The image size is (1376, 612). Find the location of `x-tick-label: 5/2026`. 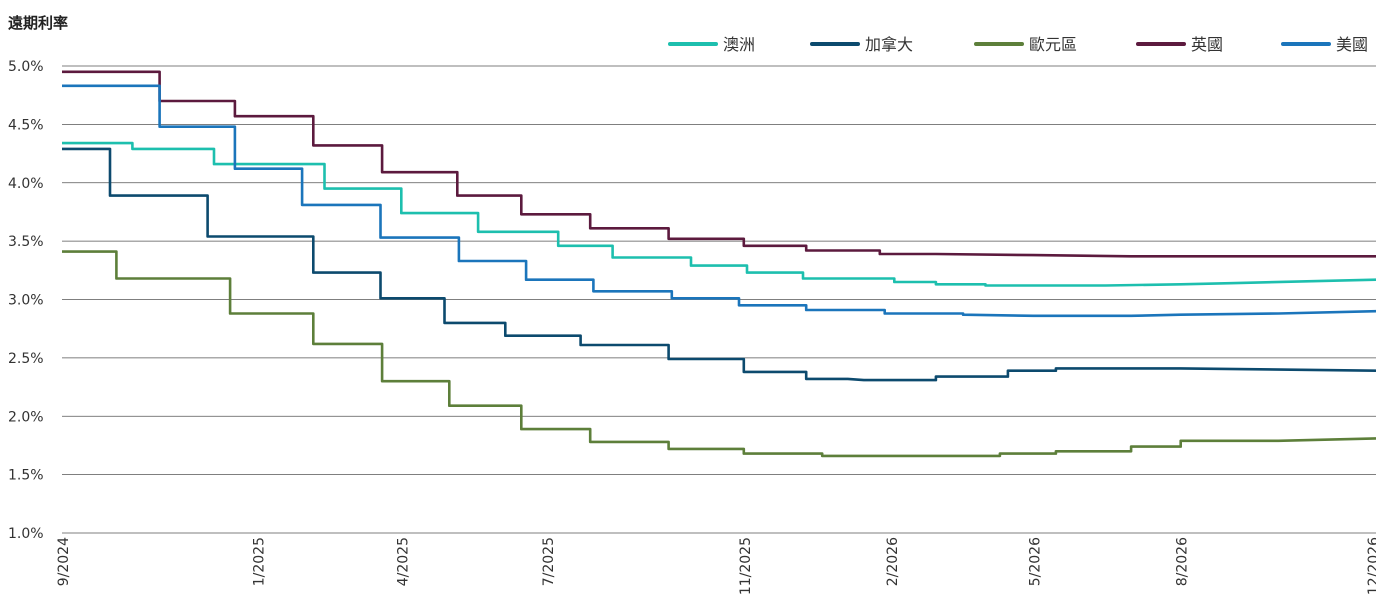

x-tick-label: 5/2026 is located at coordinates (1035, 561).